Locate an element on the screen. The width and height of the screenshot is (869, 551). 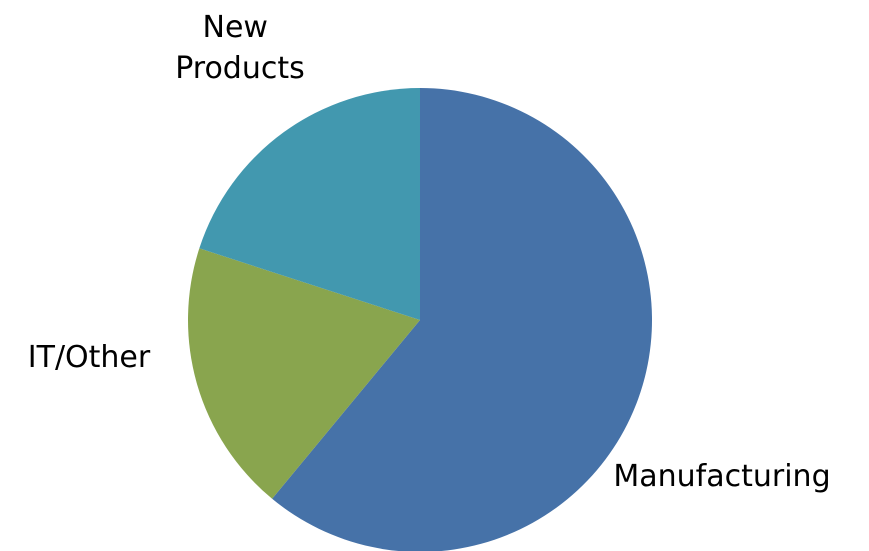
slice-label-it-other: IT/Other is located at coordinates (89, 357).